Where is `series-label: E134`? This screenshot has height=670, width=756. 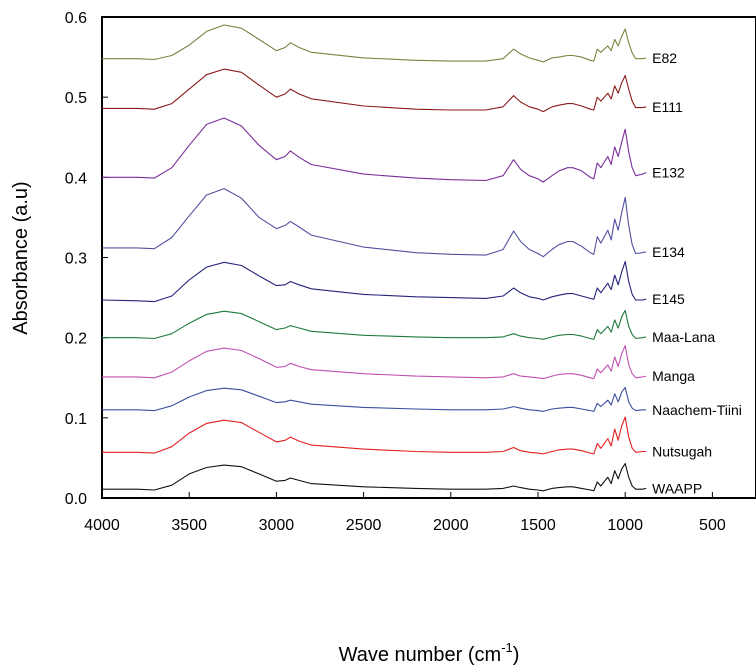 series-label: E134 is located at coordinates (668, 252).